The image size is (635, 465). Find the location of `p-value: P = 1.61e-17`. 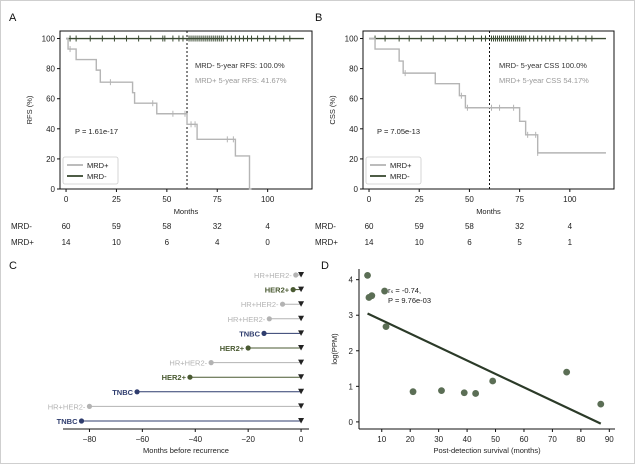

p-value: P = 1.61e-17 is located at coordinates (96, 131).